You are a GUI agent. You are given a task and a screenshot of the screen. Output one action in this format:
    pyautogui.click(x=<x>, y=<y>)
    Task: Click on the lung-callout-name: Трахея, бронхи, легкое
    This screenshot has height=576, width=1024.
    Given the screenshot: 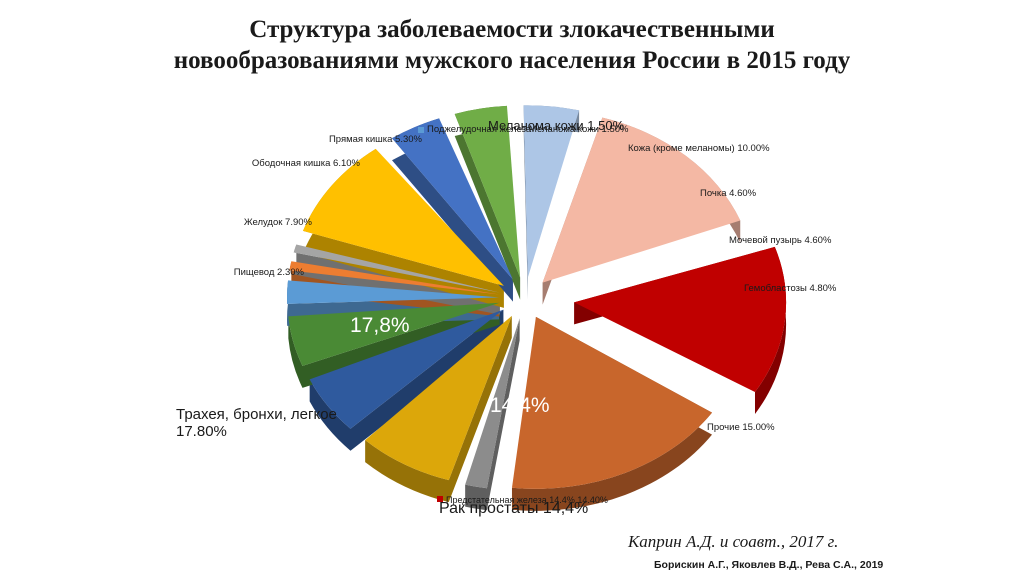 What is the action you would take?
    pyautogui.click(x=256, y=414)
    